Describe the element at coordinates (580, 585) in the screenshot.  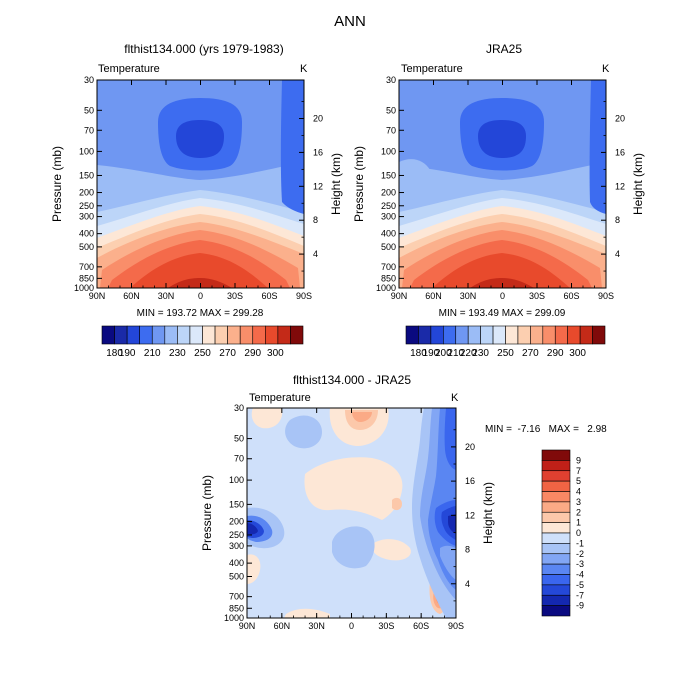
I see `colorbar-label: -5` at that location.